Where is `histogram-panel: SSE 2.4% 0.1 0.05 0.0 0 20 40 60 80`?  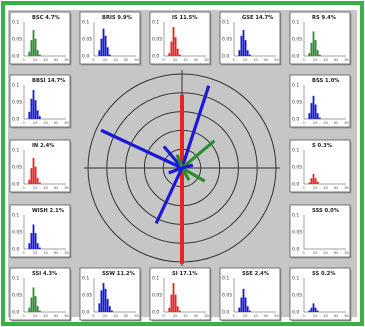
histogram-panel: SSE 2.4% 0.1 0.05 0.0 0 20 40 60 80 is located at coordinates (250, 294).